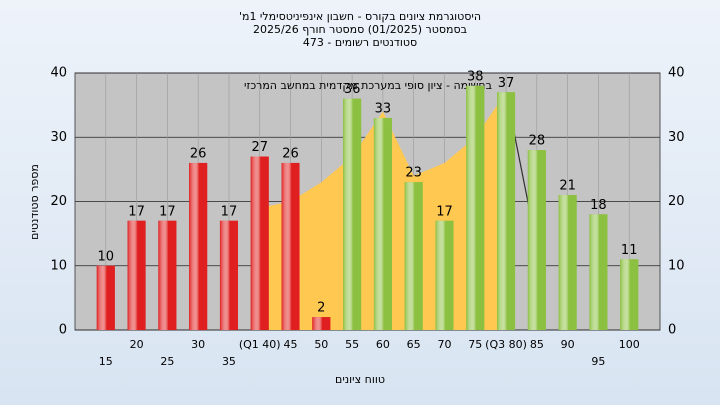 Image resolution: width=720 pixels, height=409 pixels. I want to click on value-label: 11, so click(629, 250).